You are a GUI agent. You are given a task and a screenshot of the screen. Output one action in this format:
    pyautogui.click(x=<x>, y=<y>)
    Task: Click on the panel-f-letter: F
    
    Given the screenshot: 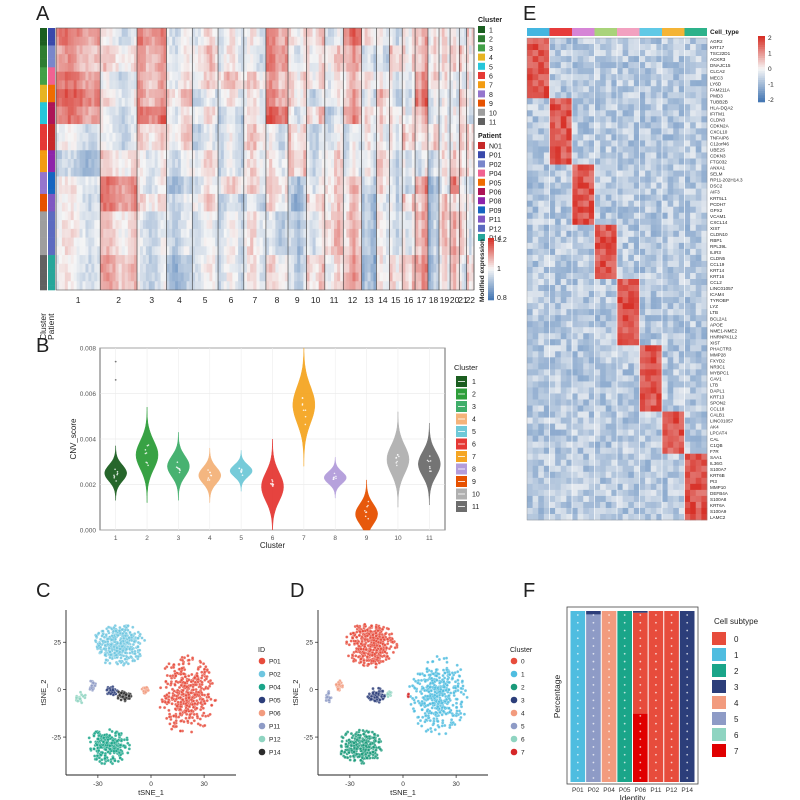 What is the action you would take?
    pyautogui.click(x=529, y=591)
    